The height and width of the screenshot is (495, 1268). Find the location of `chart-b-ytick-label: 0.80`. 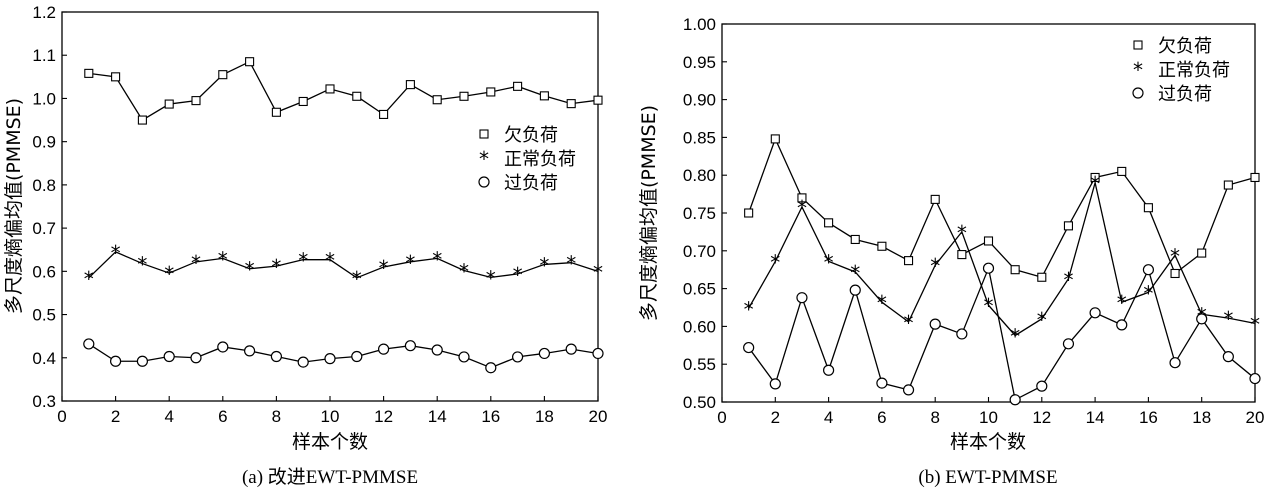

chart-b-ytick-label: 0.80 is located at coordinates (699, 175).